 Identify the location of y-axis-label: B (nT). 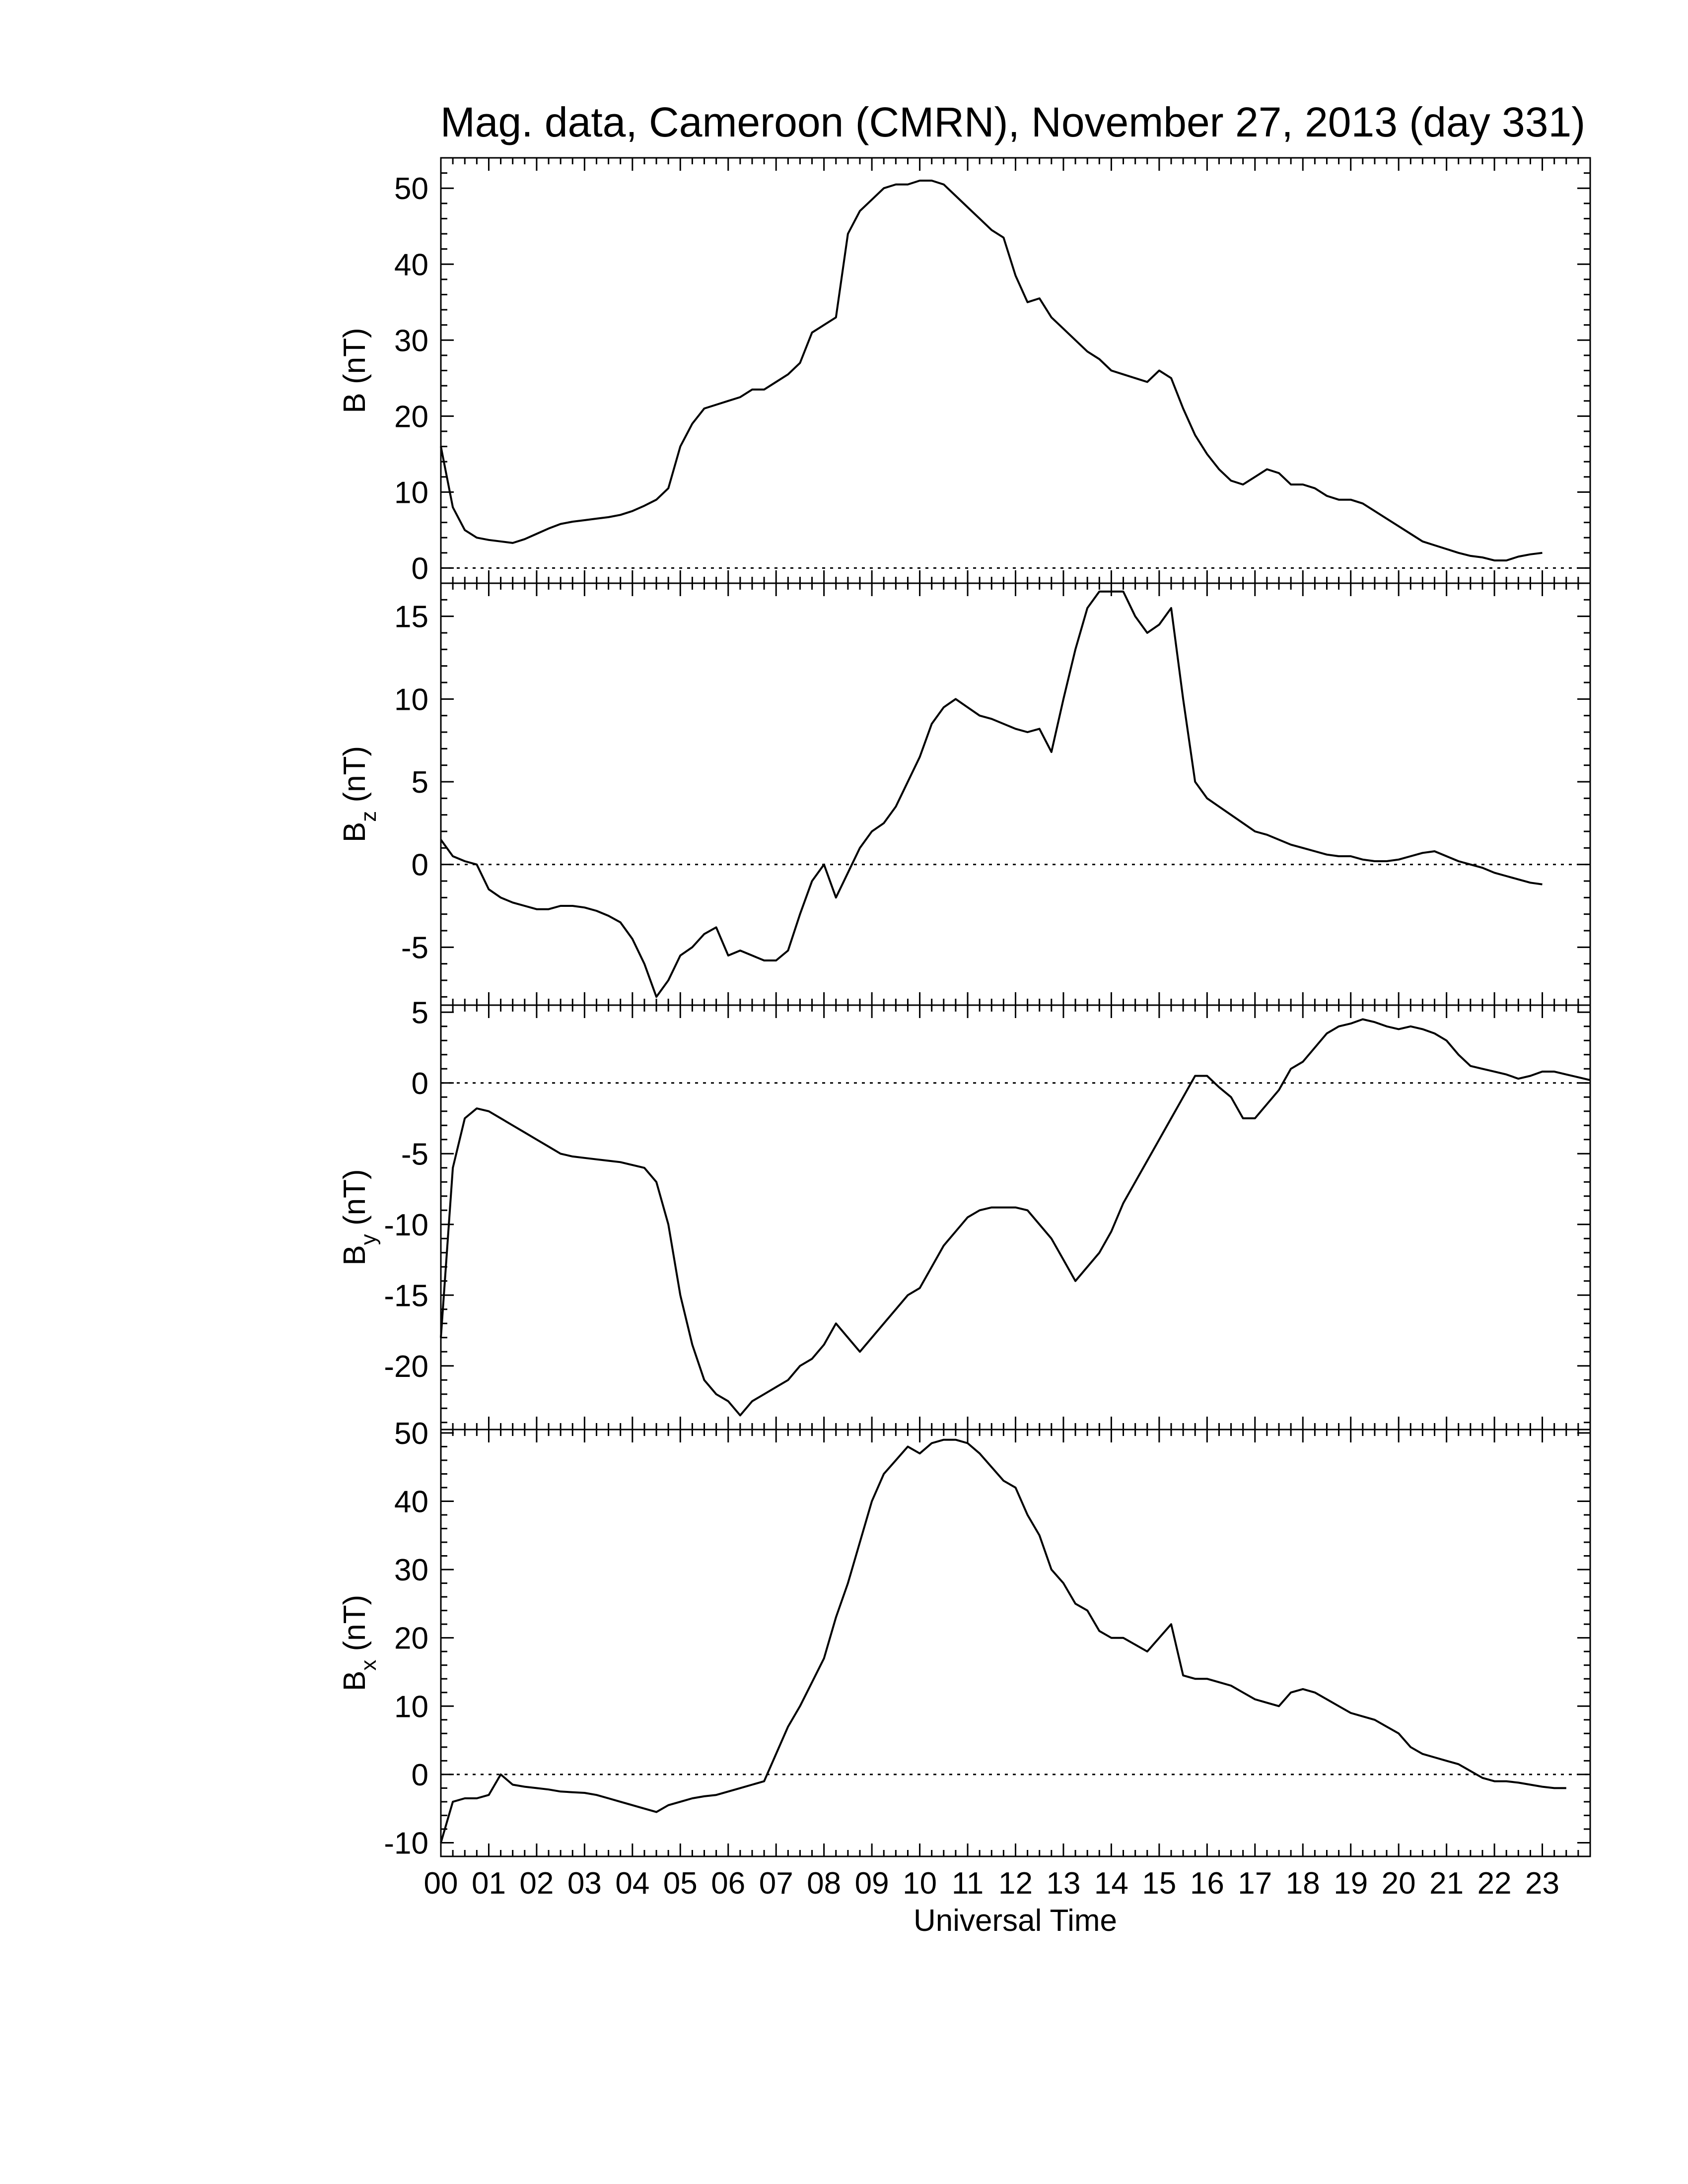
(355, 370).